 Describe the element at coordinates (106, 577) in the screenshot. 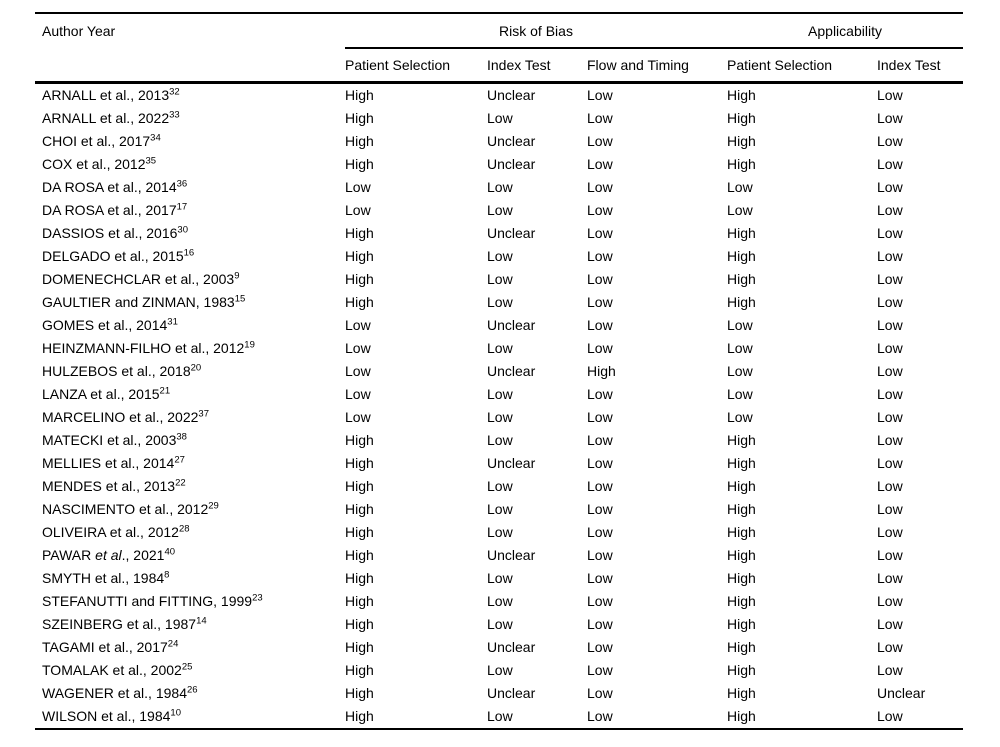

I see `author-cell: SMYTH et al., 19848` at that location.